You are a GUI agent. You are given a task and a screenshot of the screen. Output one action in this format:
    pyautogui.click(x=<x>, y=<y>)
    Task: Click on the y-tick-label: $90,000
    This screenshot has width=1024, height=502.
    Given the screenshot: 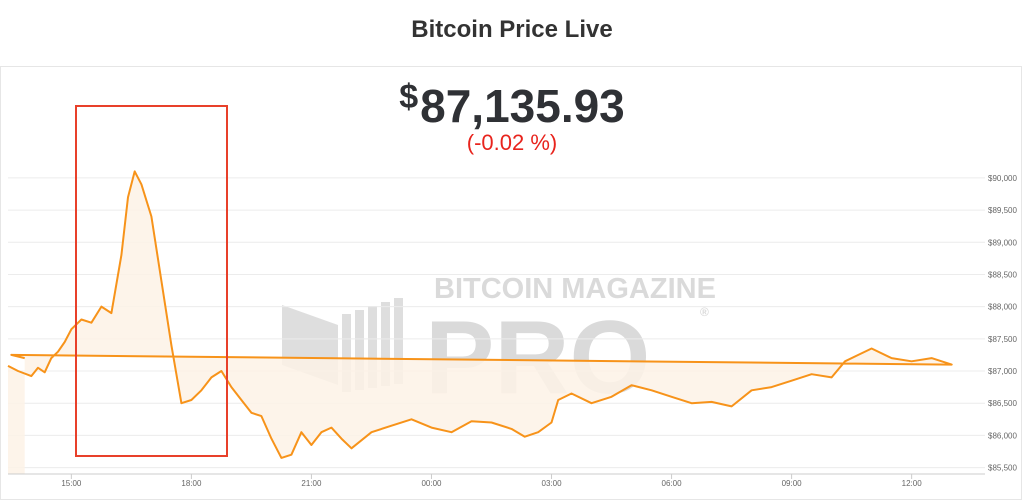 What is the action you would take?
    pyautogui.click(x=1002, y=178)
    